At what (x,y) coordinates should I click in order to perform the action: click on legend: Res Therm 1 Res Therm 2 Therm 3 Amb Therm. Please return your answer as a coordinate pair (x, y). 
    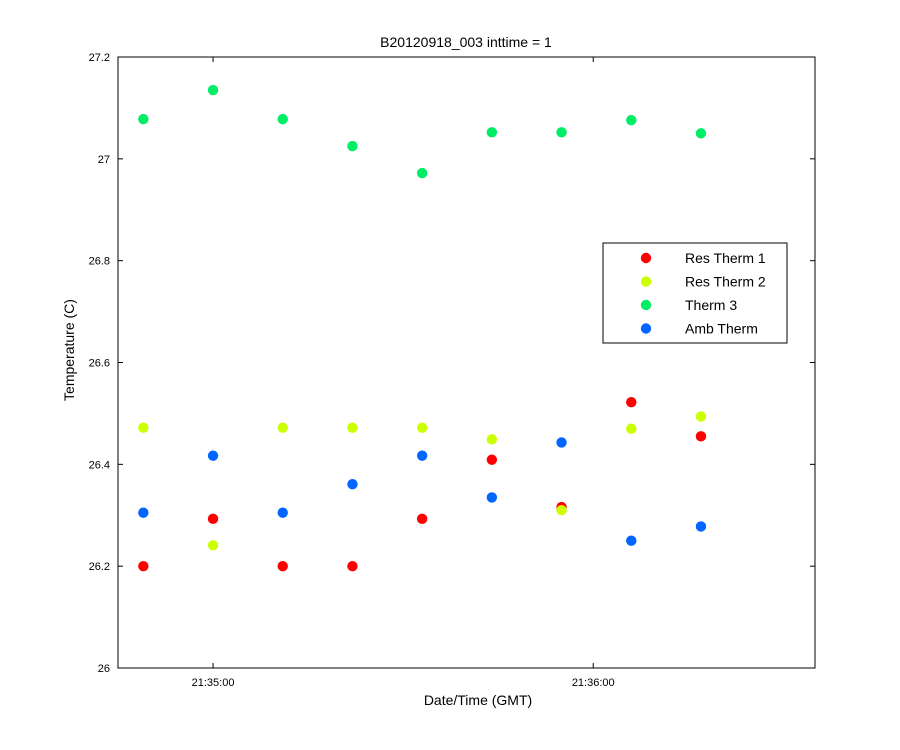
    Looking at the image, I should click on (695, 293).